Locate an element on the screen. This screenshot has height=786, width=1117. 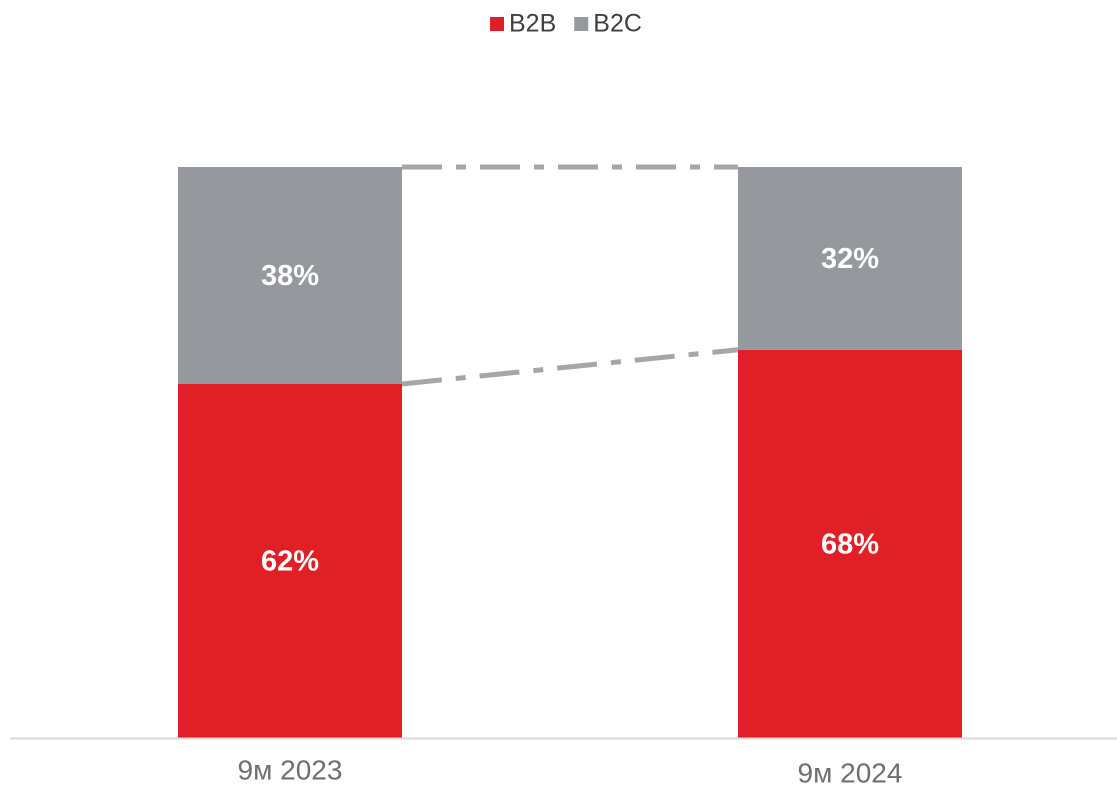
legend-label: B2B is located at coordinates (532, 24).